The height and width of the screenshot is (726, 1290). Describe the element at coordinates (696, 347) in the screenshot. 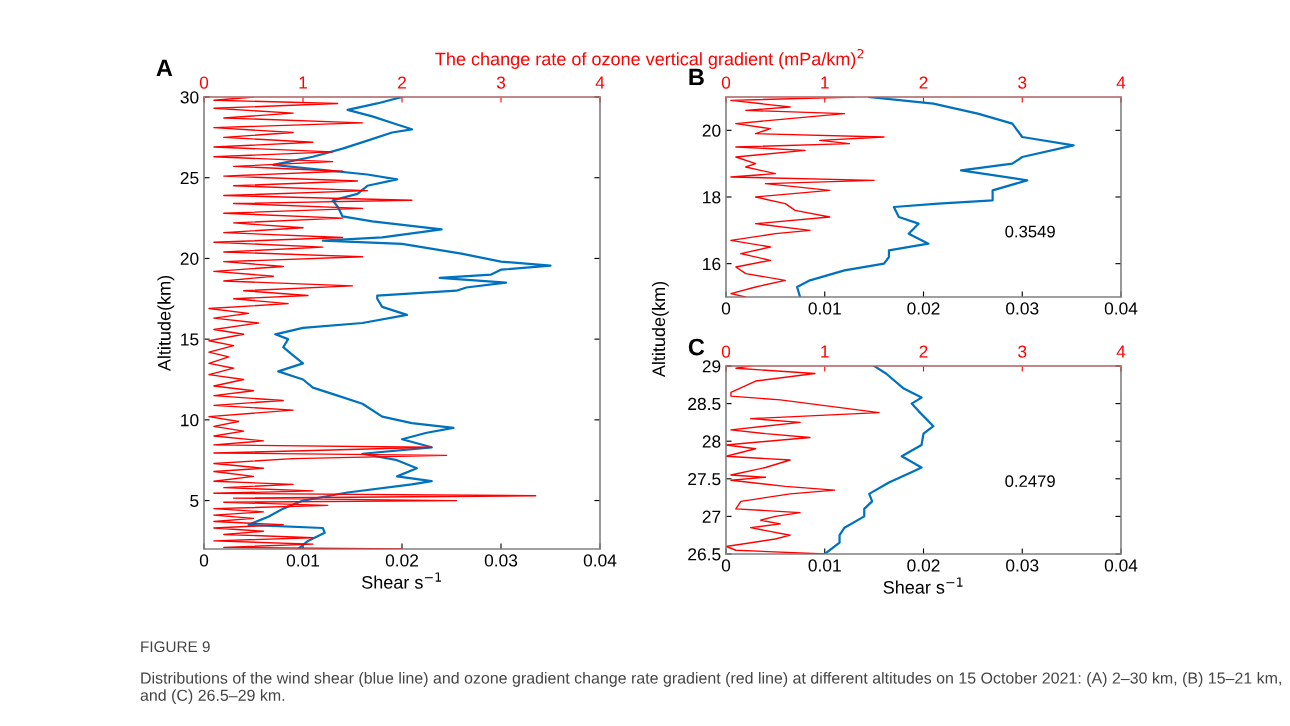

I see `chart-title: C` at that location.